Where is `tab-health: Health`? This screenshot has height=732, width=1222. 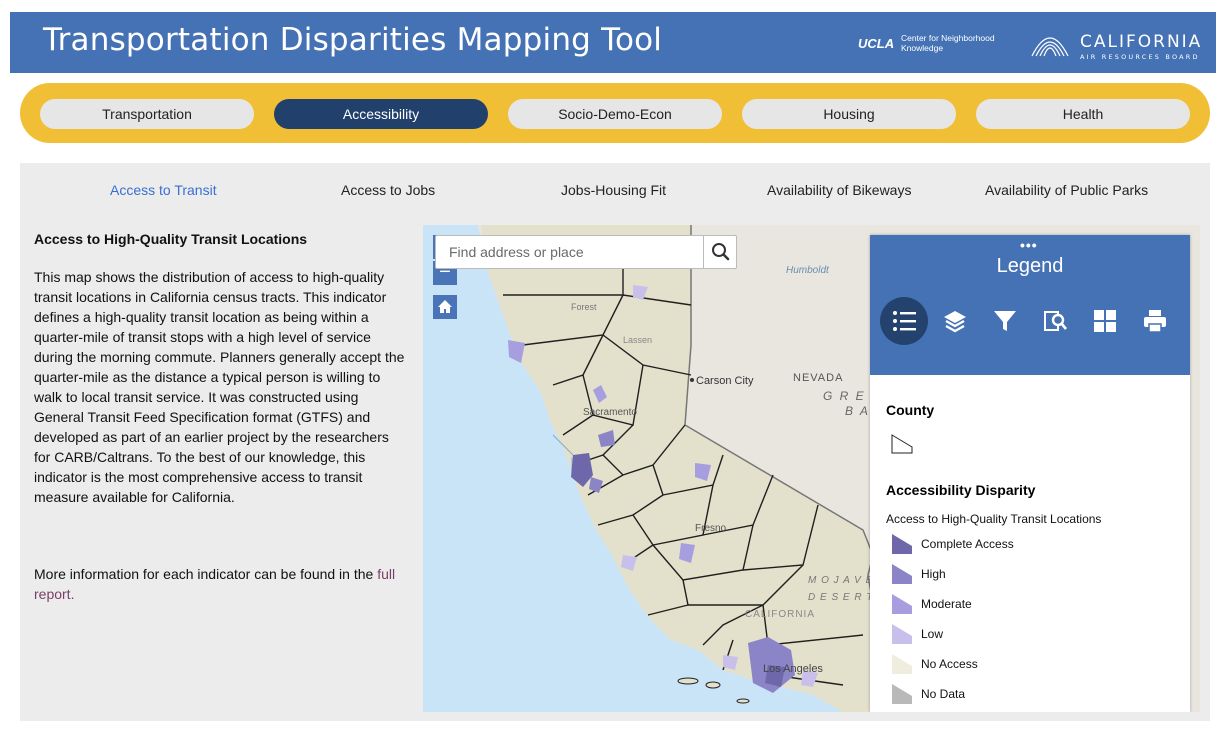 tab-health: Health is located at coordinates (1083, 114).